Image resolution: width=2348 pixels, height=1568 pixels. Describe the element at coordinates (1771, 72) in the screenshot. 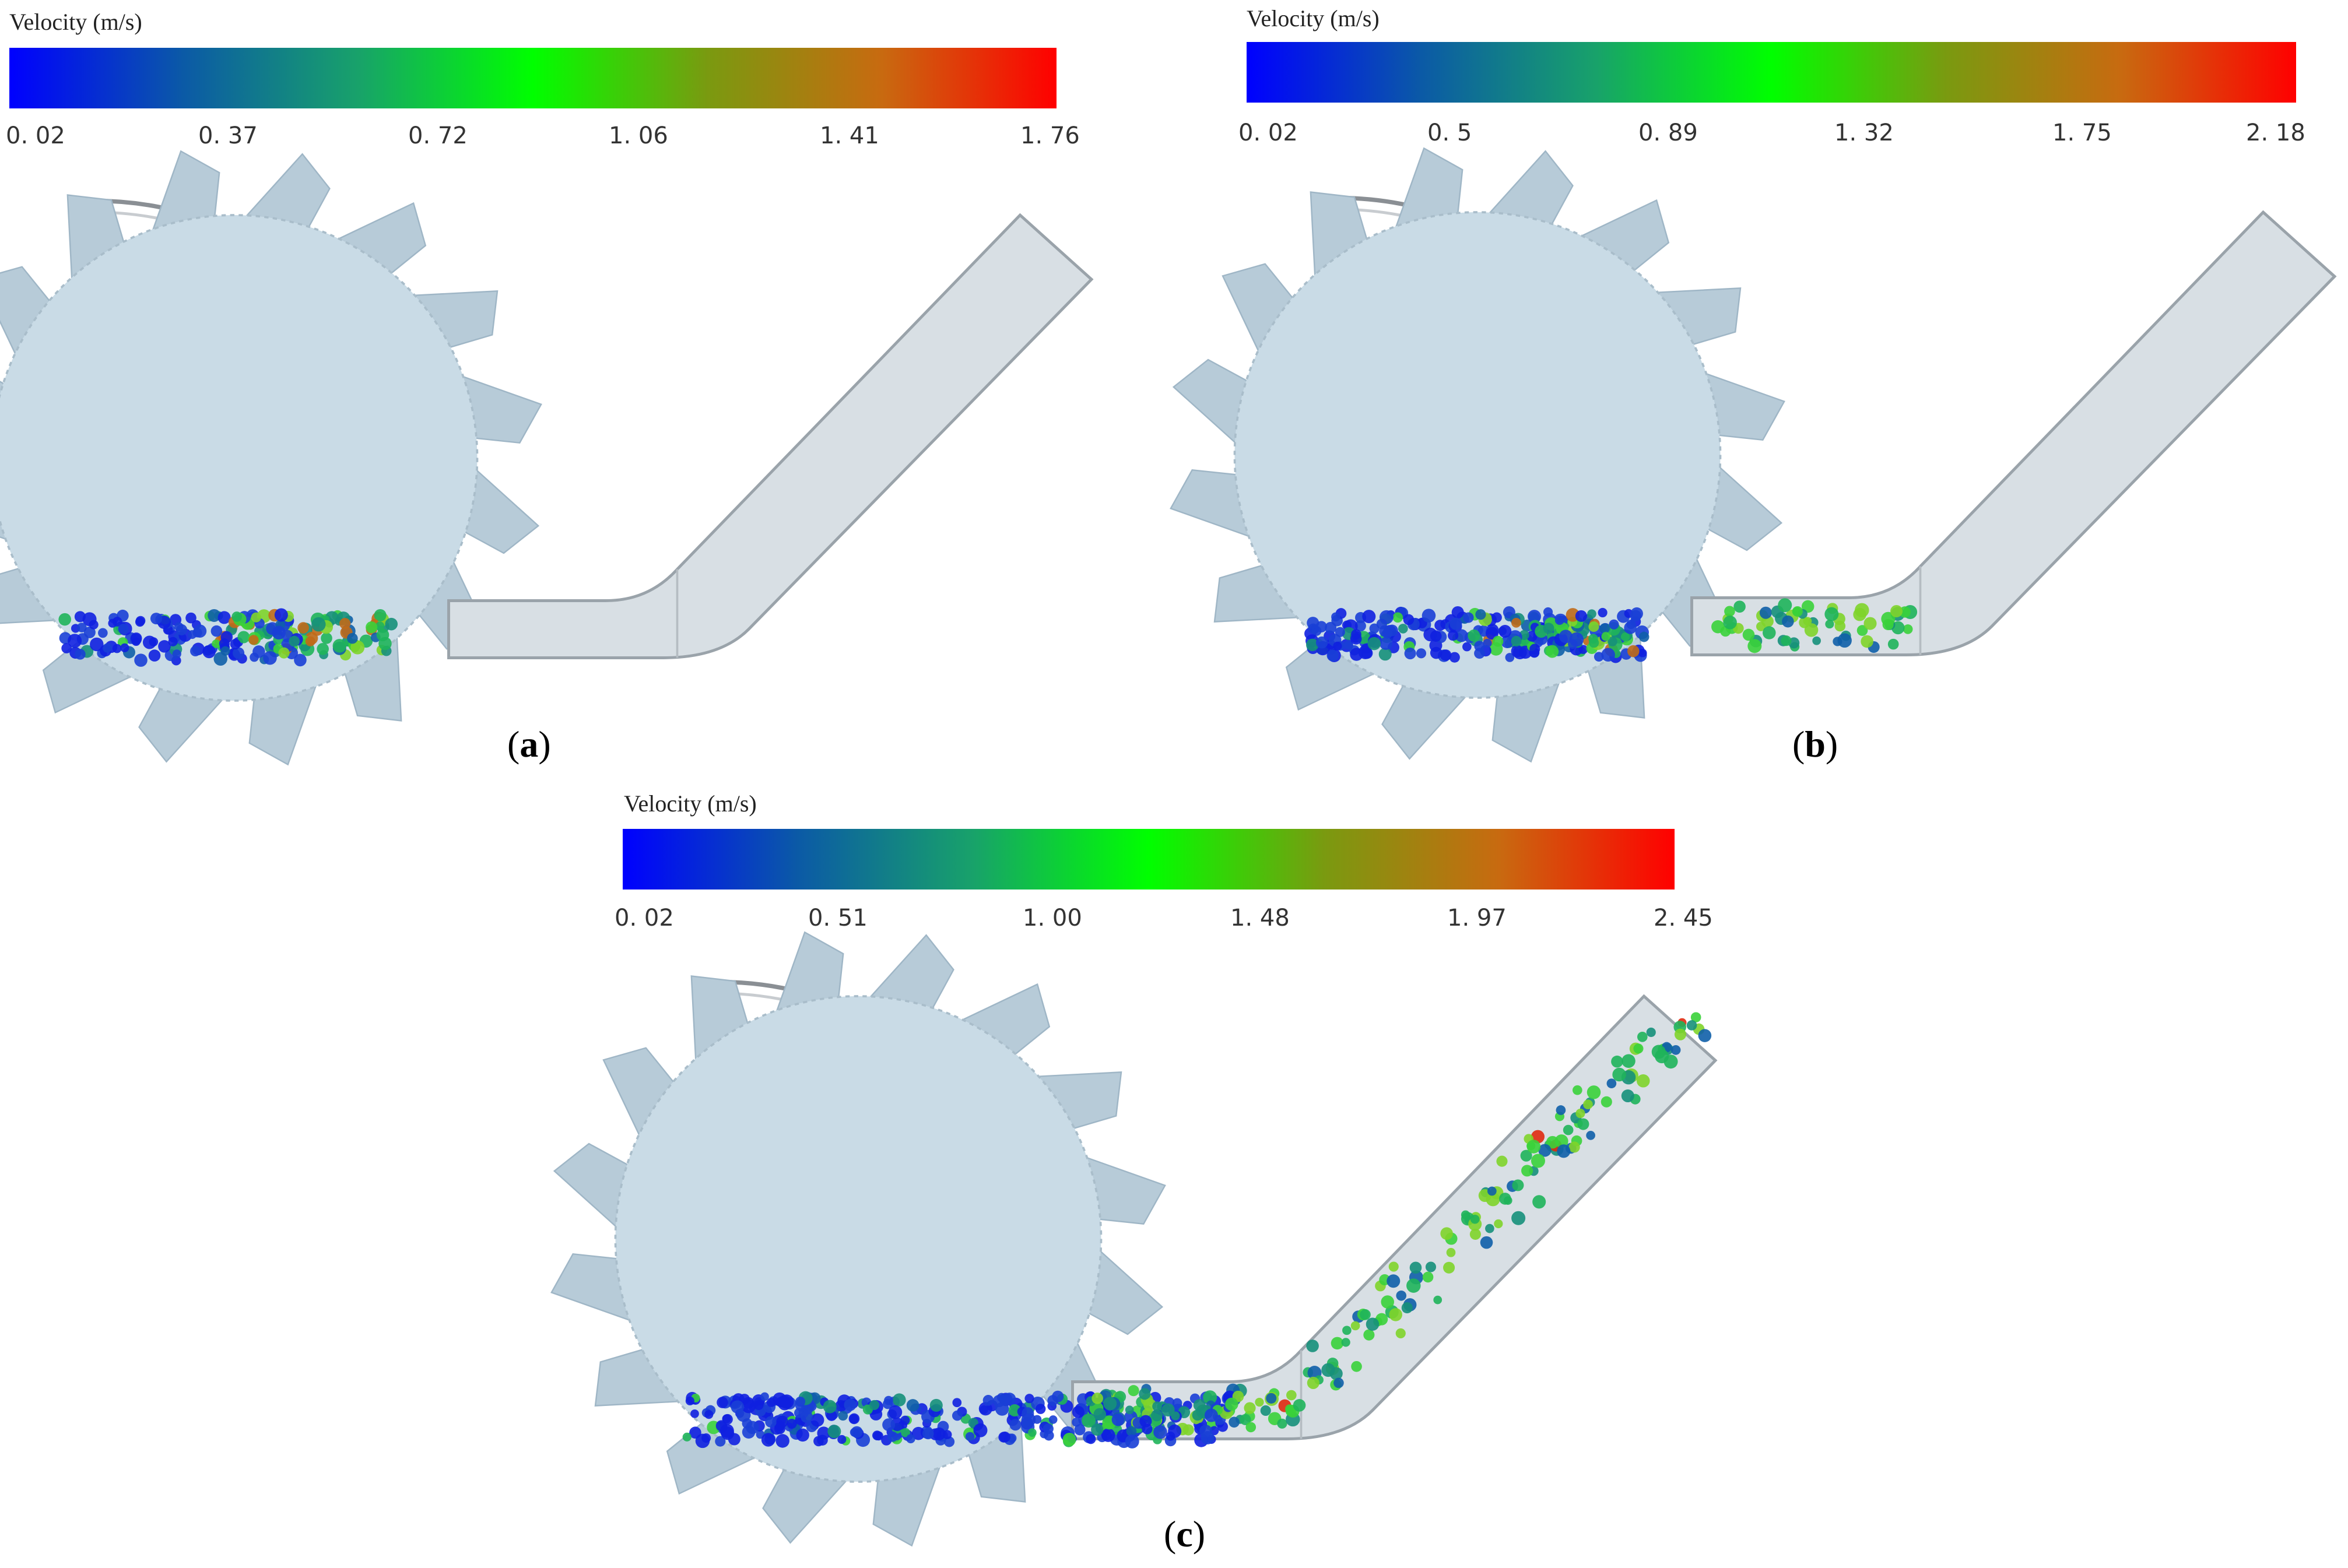

I see `colorbar-b` at that location.